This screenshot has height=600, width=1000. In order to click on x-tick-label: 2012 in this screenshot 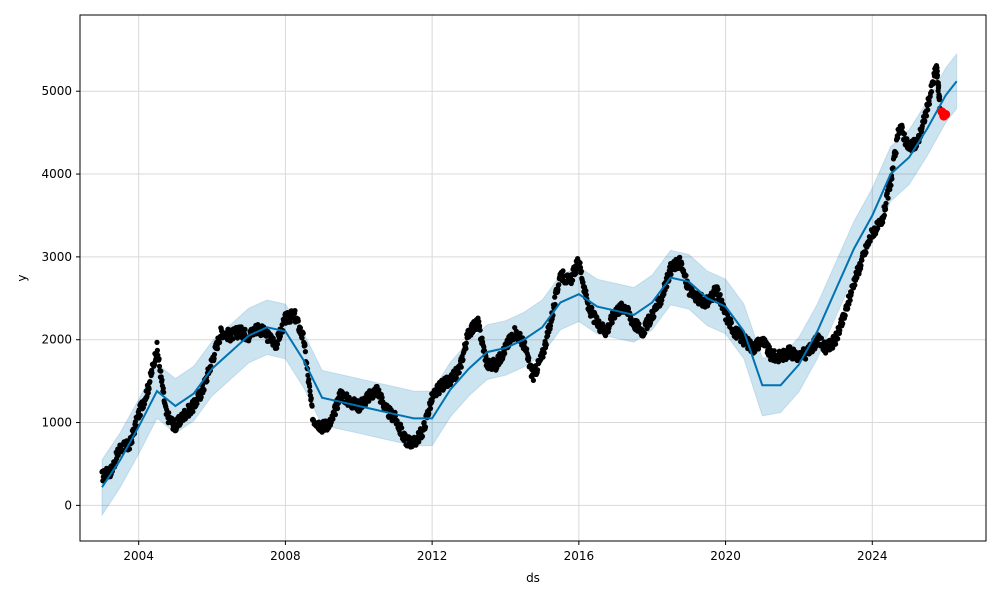, I will do `click(432, 556)`.